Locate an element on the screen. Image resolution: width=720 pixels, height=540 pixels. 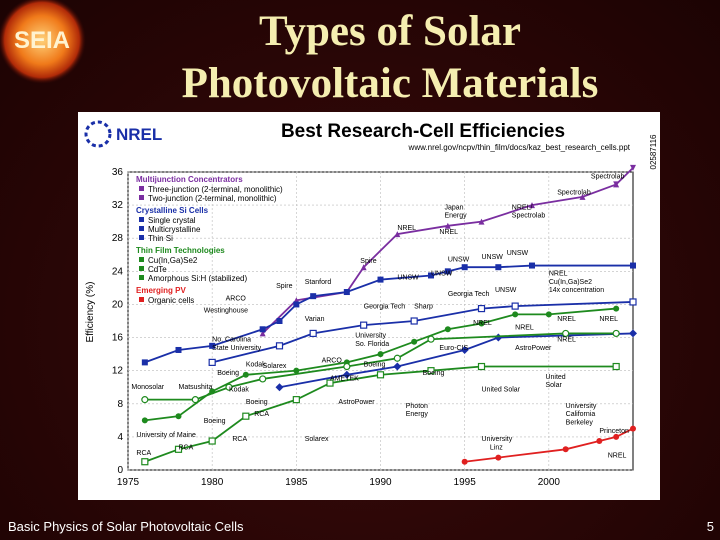
y-axis-label: Efficiency (%) is located at coordinates (90, 312).